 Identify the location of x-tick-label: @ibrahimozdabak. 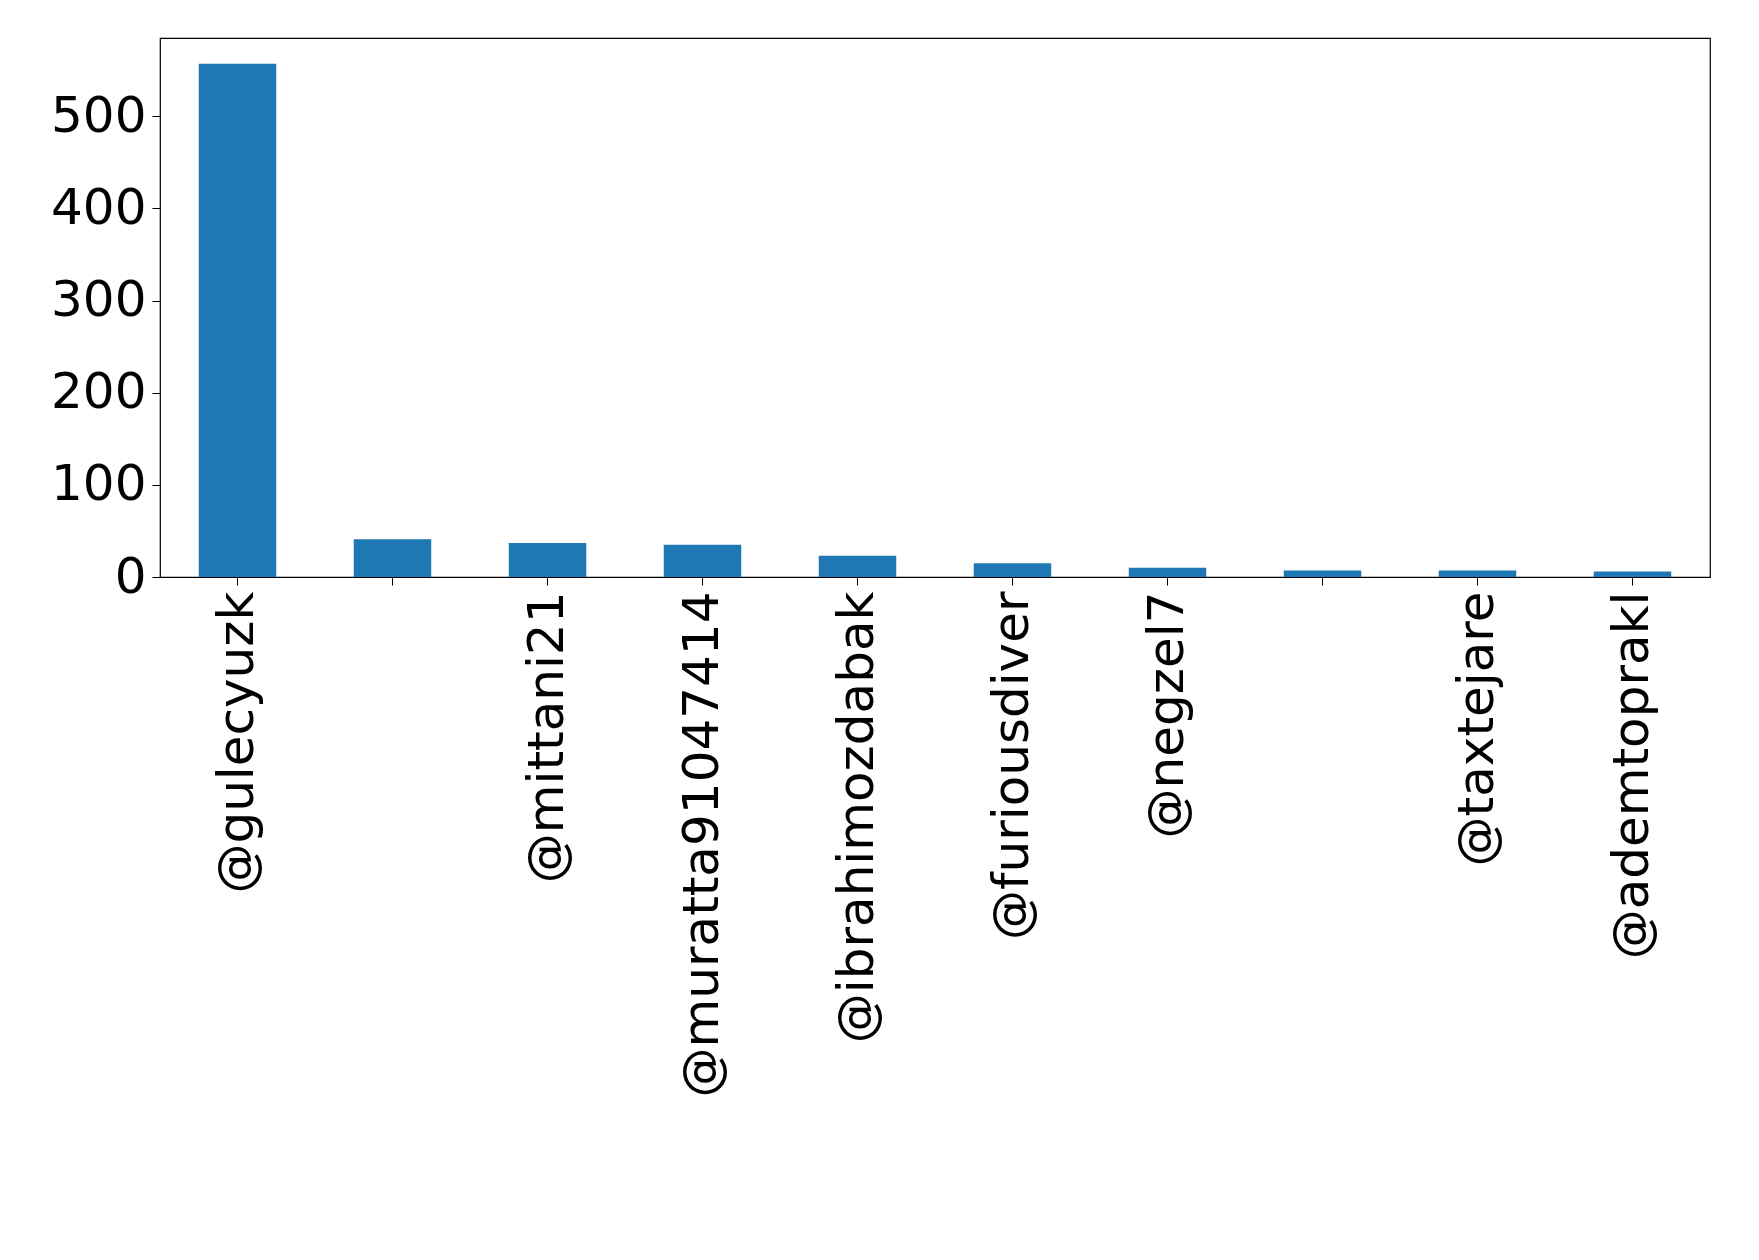
(855, 817).